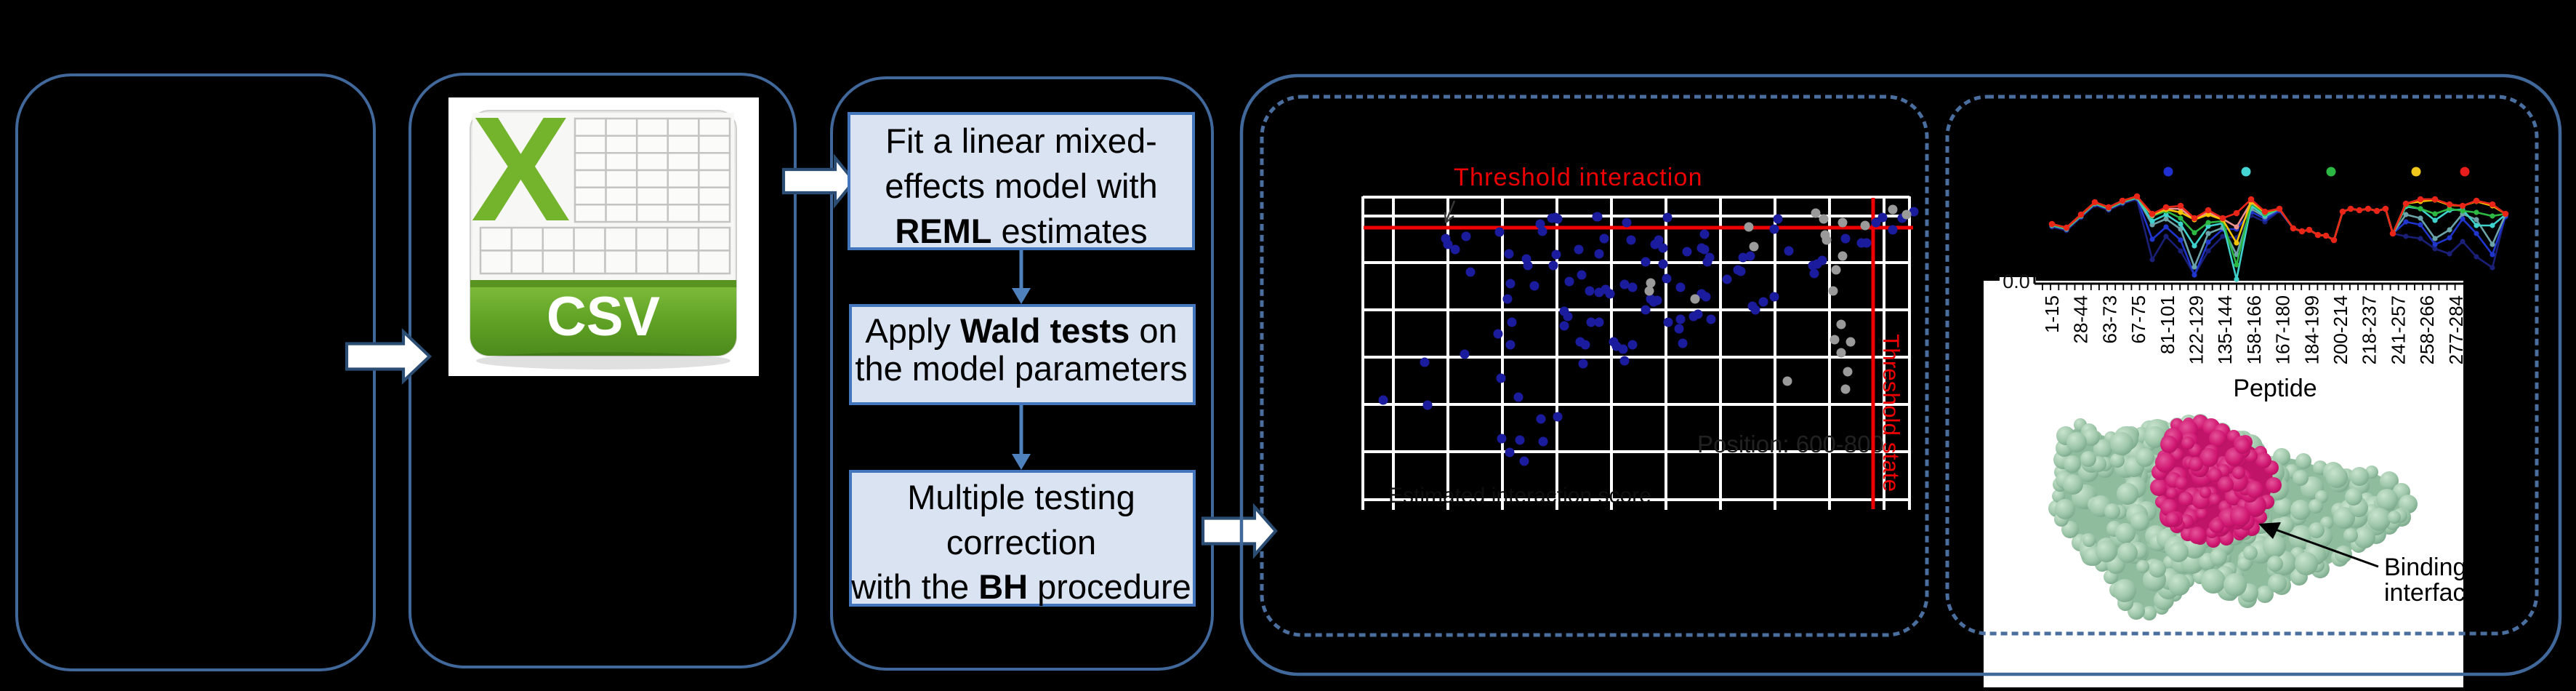  I want to click on svg-text: 218-237, so click(2369, 329).